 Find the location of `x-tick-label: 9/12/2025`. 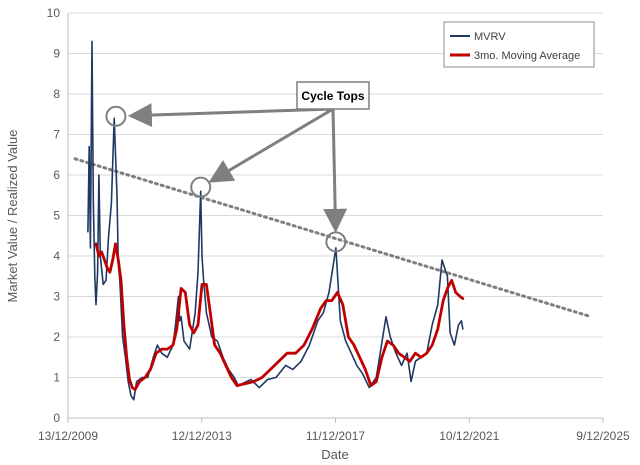

x-tick-label: 9/12/2025 is located at coordinates (603, 436).